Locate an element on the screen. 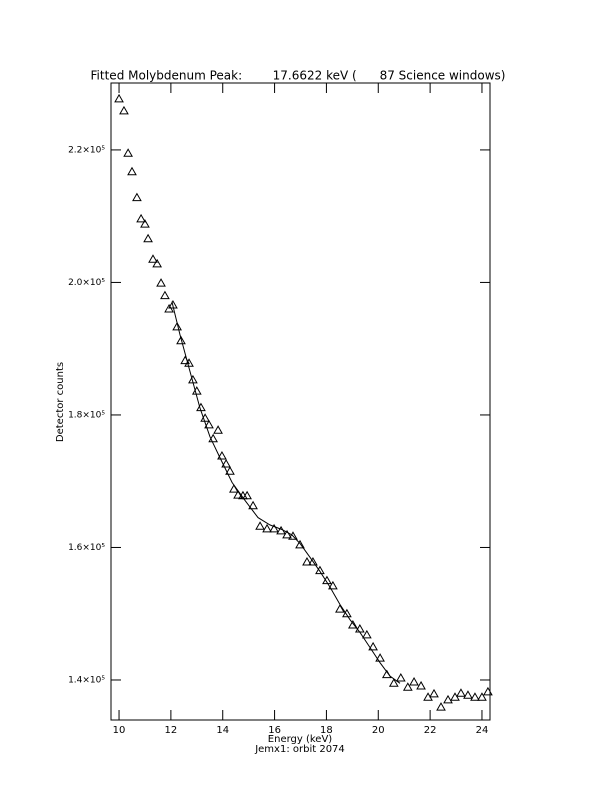  subtitle: Jemx1: orbit 2074 is located at coordinates (299, 749).